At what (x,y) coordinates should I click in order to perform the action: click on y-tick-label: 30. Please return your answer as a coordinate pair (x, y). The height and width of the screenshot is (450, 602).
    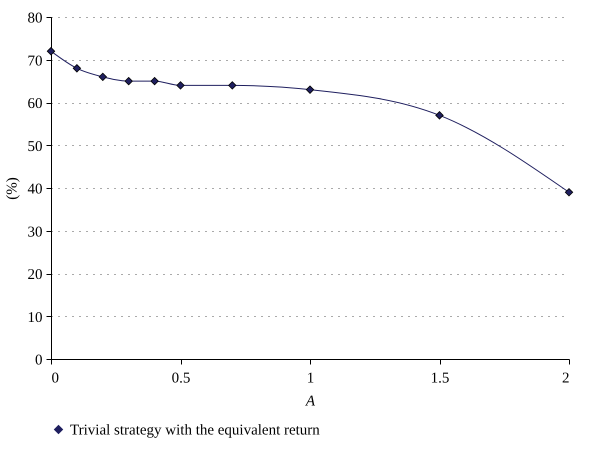
    Looking at the image, I should click on (35, 232).